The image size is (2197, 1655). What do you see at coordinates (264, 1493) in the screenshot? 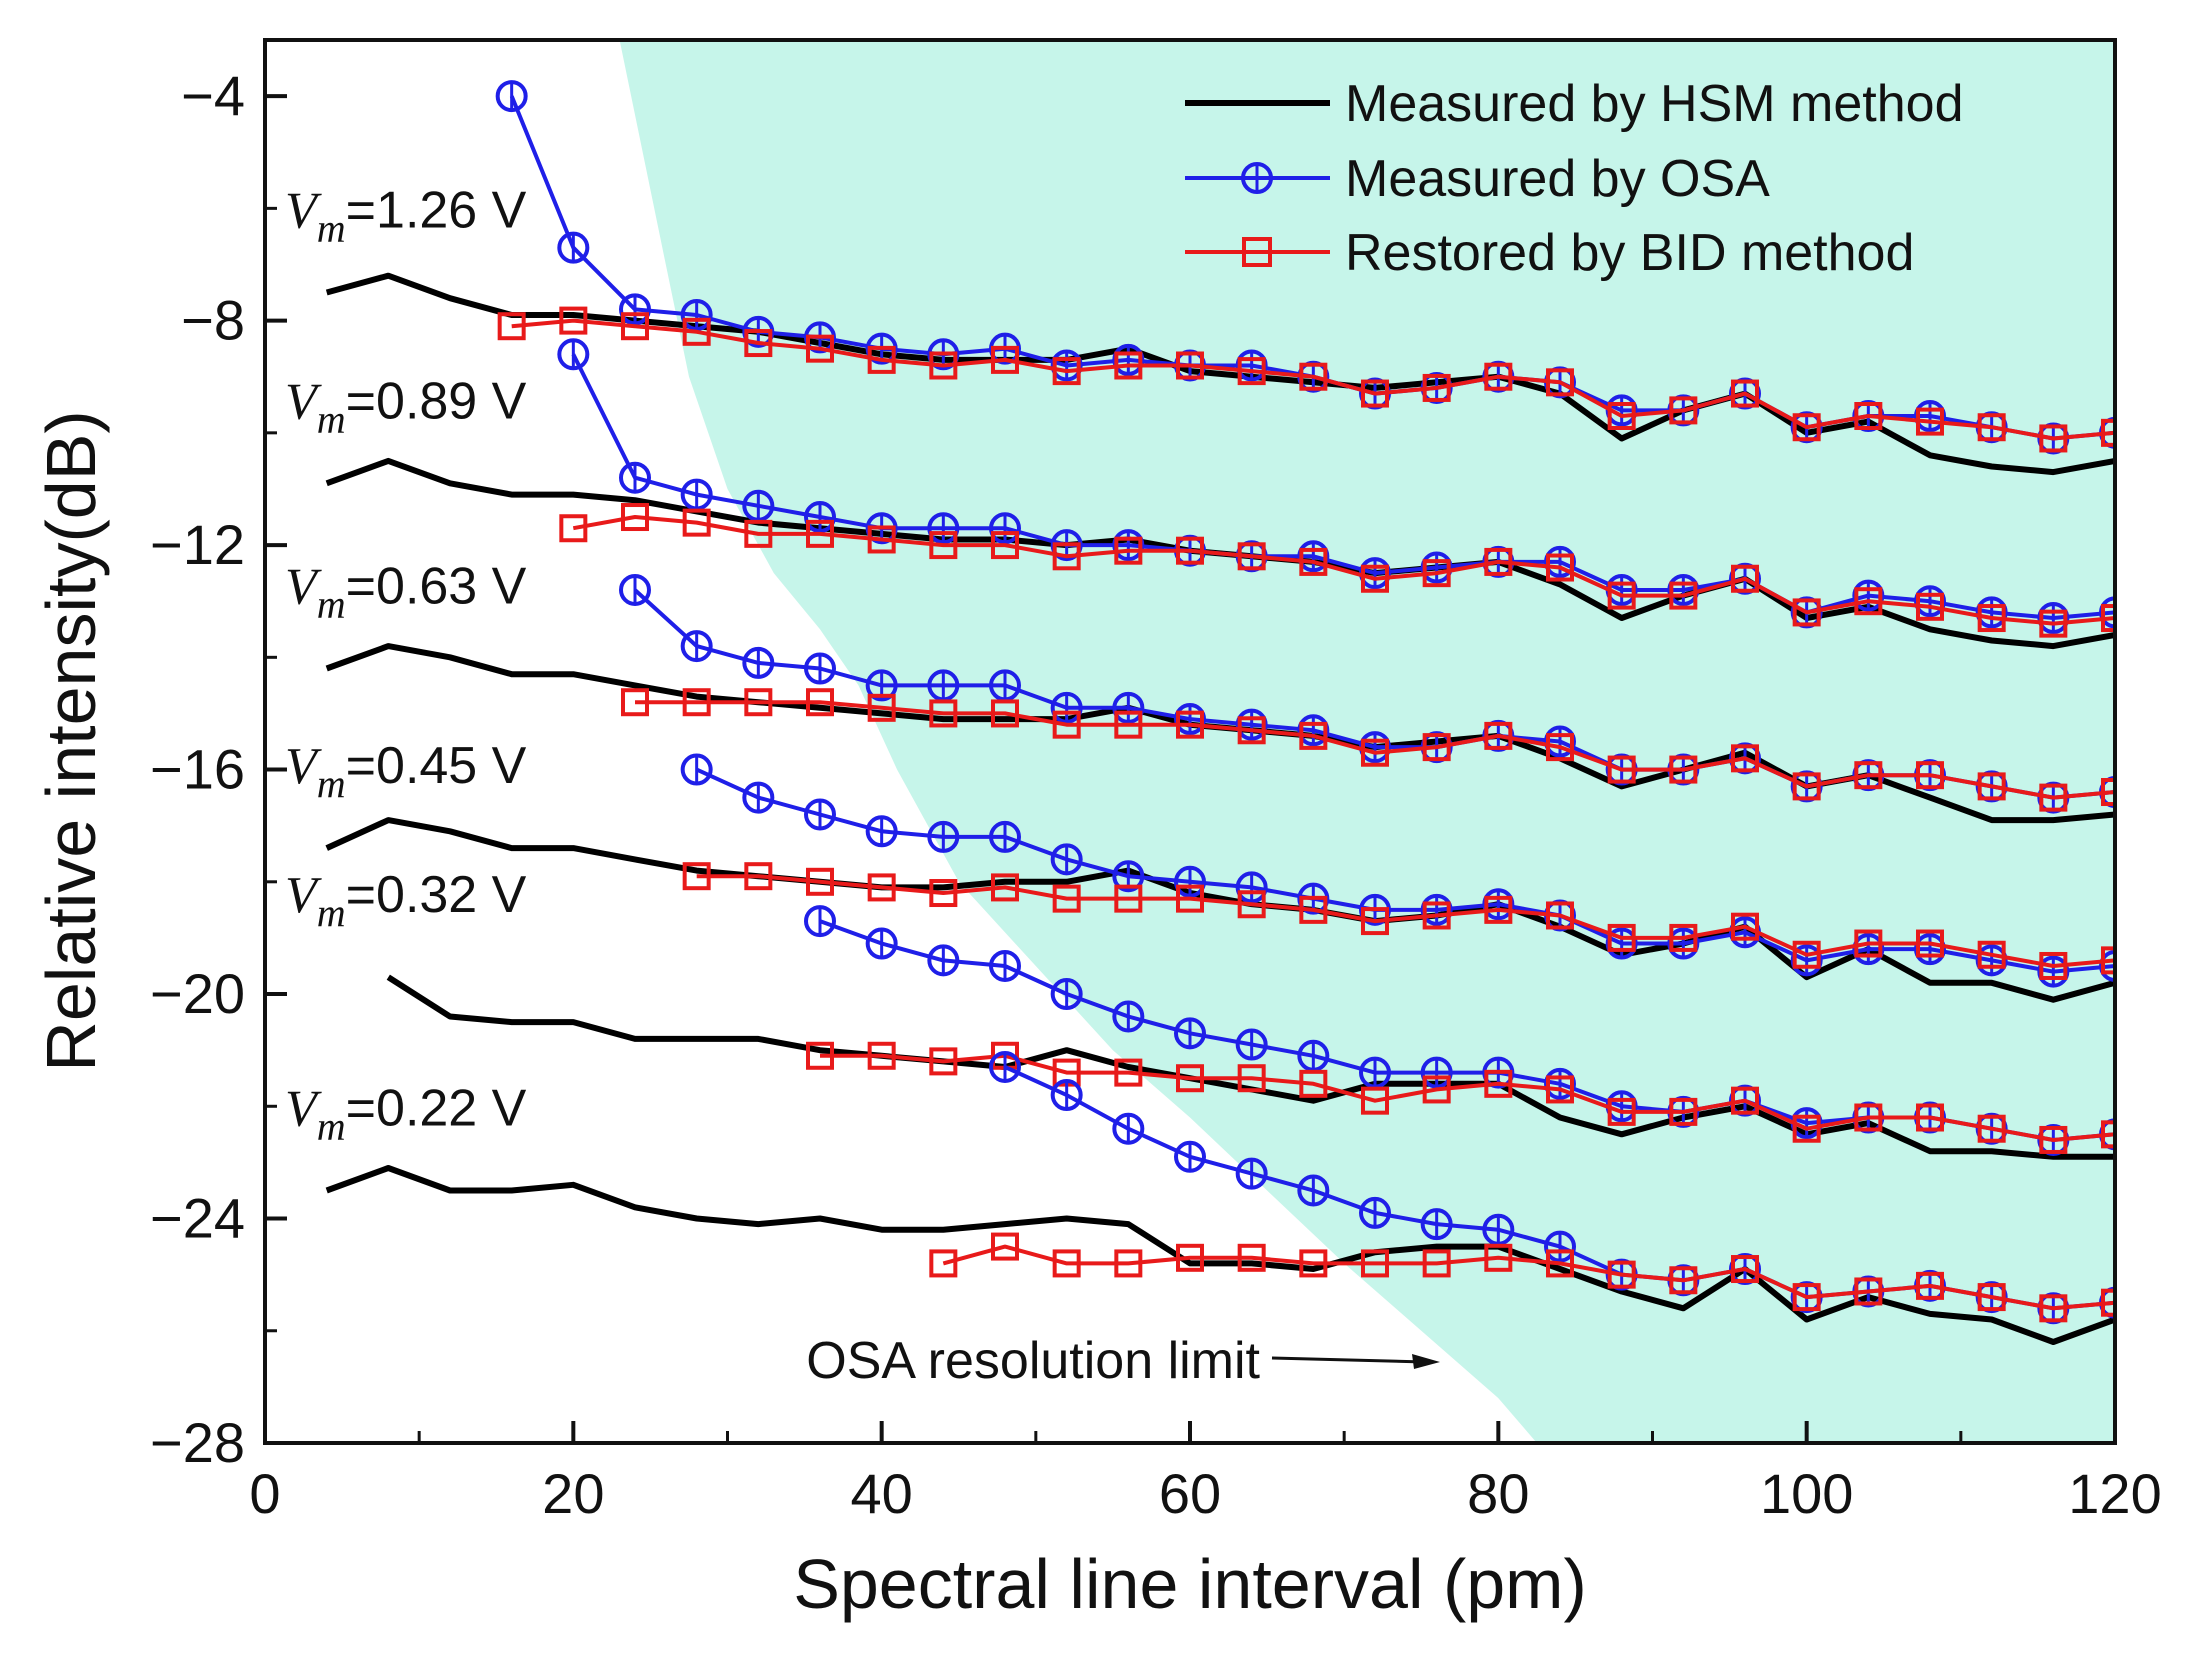
I see `x-tick-label: 0` at bounding box center [264, 1493].